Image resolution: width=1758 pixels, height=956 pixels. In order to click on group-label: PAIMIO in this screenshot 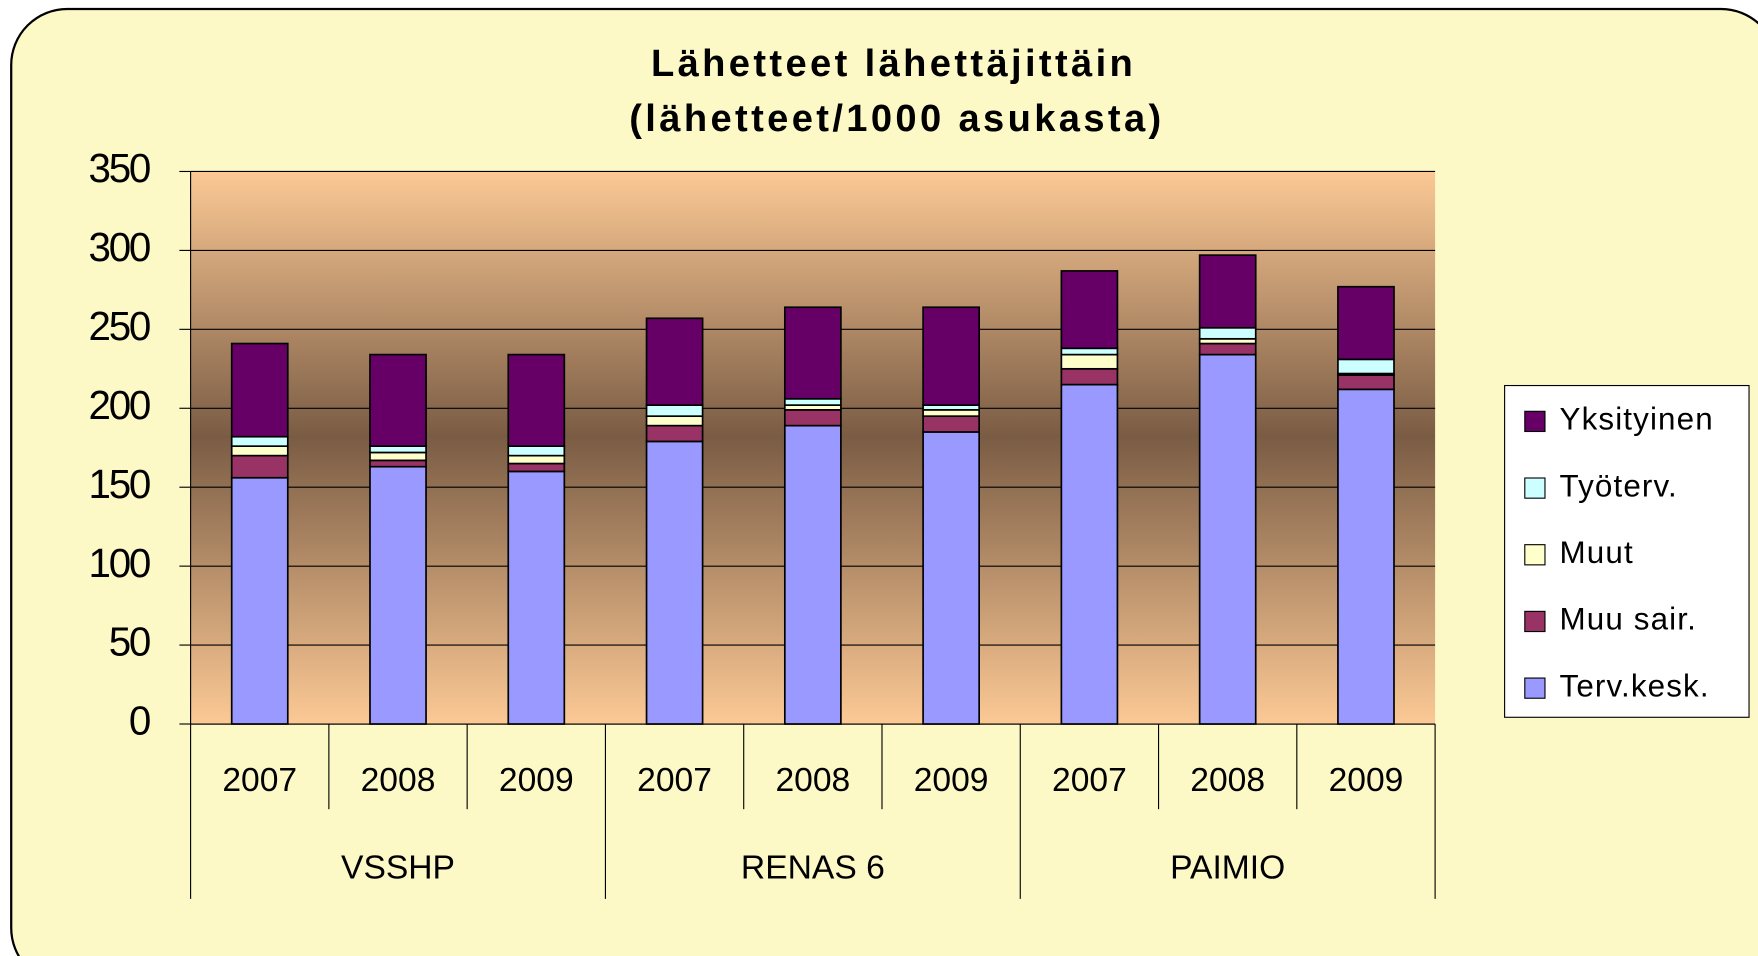, I will do `click(1227, 868)`.